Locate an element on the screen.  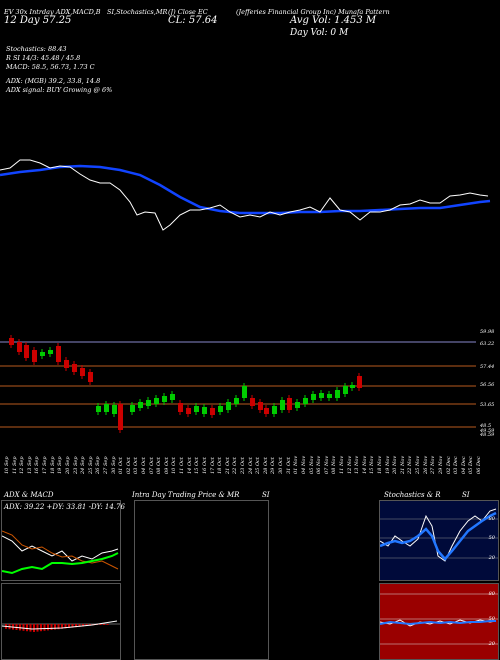
date-label: 23 Sep is located at coordinates (75, 465).